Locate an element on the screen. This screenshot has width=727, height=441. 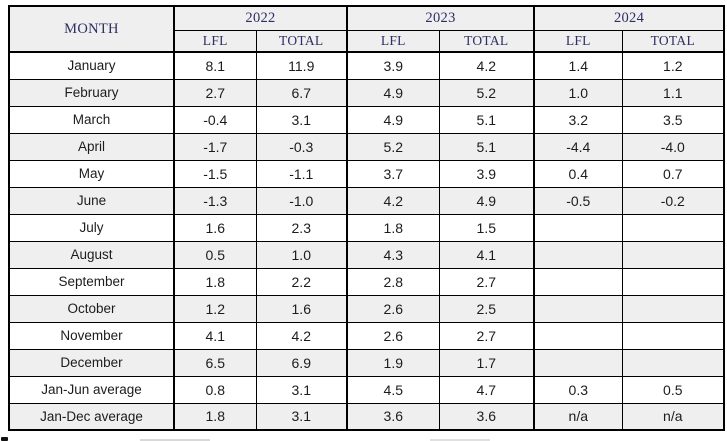
month-cell: December is located at coordinates (91, 362).